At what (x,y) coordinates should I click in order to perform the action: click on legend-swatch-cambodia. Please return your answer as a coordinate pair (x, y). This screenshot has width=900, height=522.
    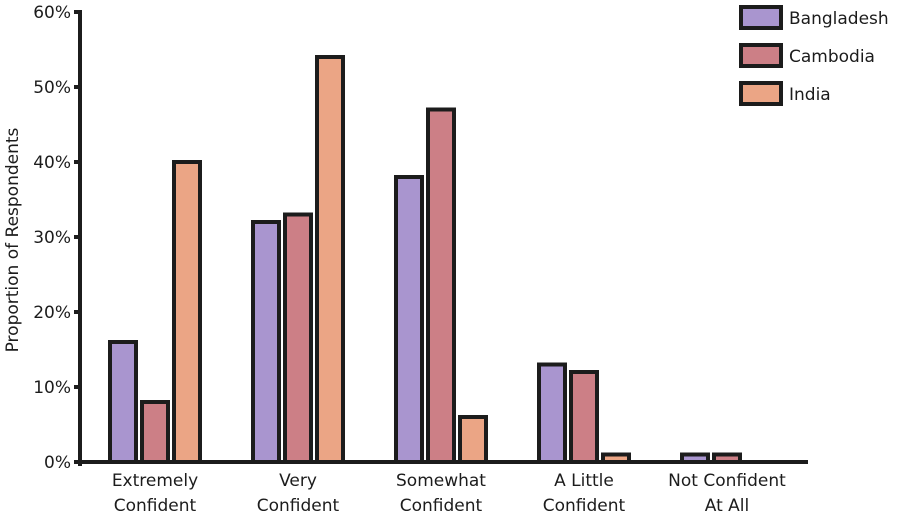
    Looking at the image, I should click on (761, 55).